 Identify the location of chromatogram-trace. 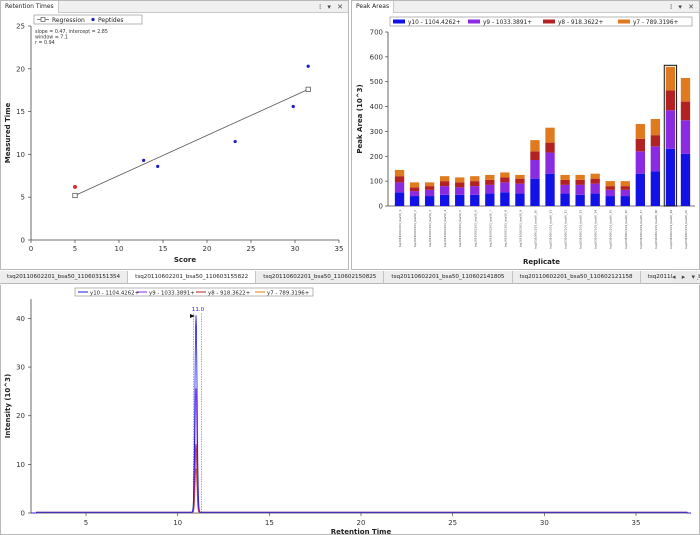
(361, 479).